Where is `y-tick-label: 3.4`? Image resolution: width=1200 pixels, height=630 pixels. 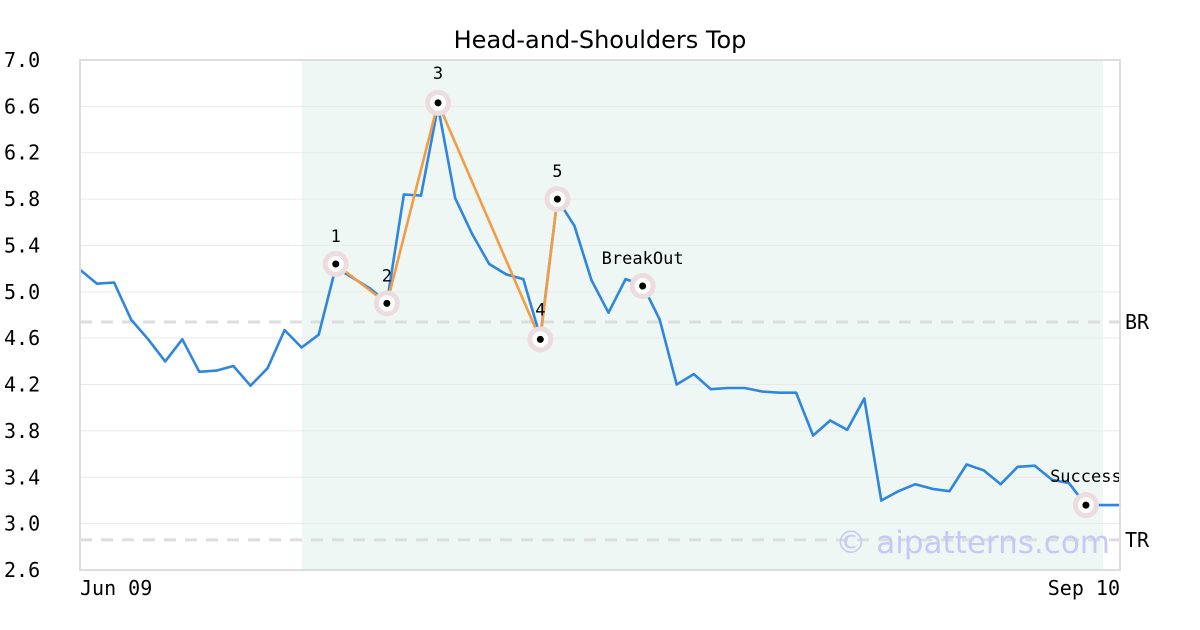
y-tick-label: 3.4 is located at coordinates (22, 477).